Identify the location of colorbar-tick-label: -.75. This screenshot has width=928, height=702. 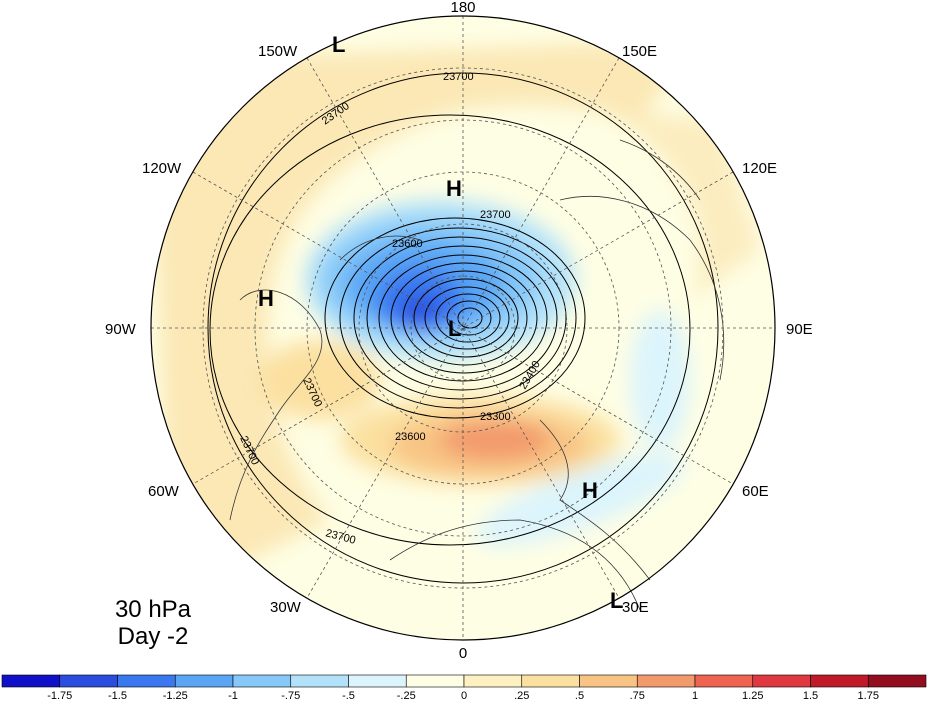
(290, 696).